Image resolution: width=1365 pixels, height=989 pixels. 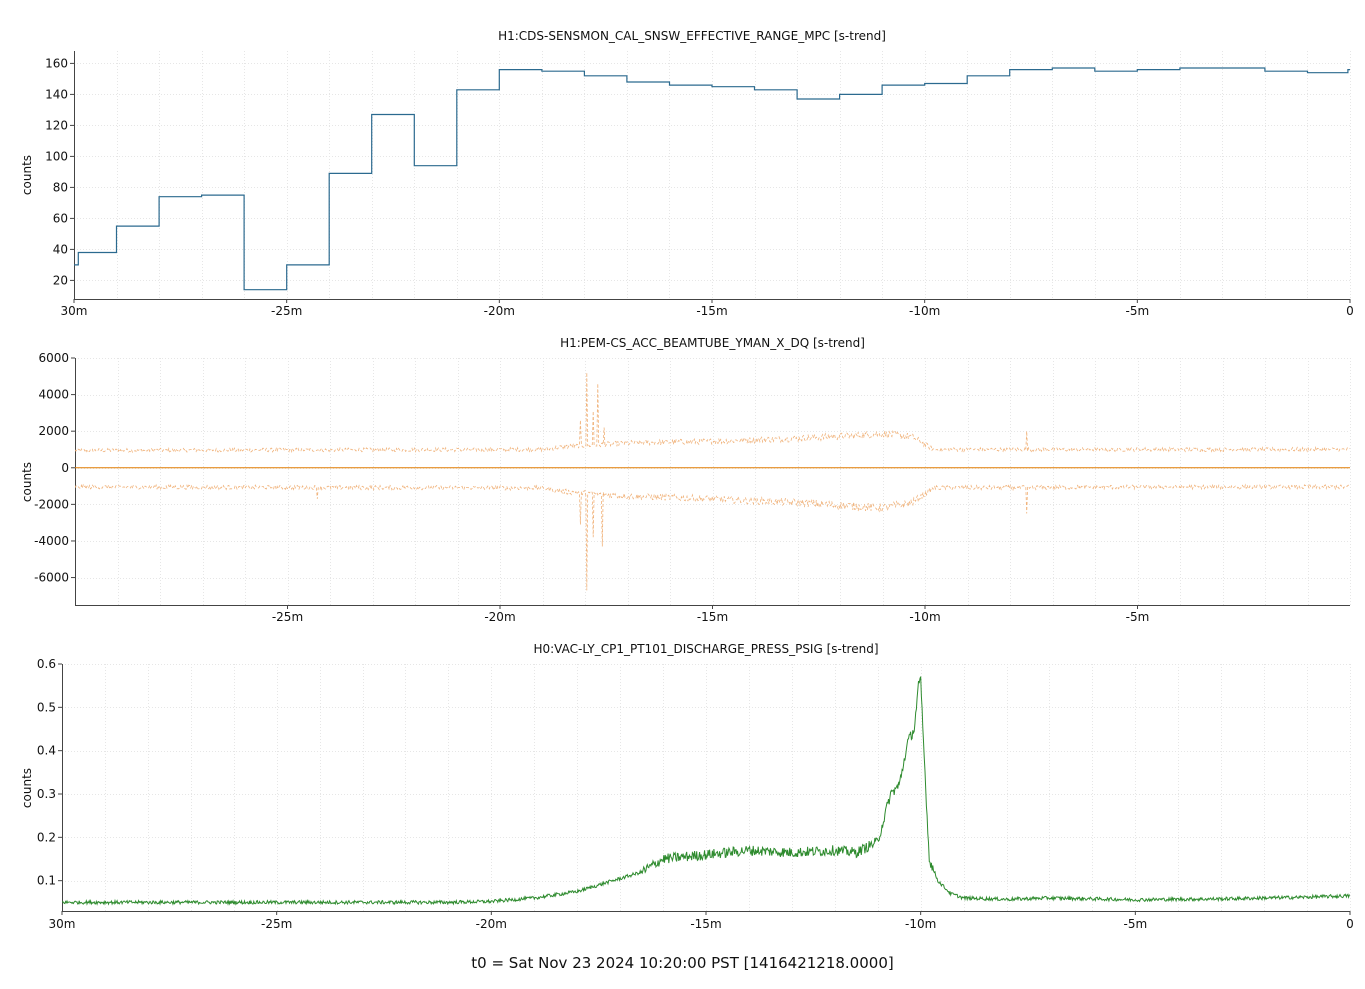 What do you see at coordinates (712, 537) in the screenshot?
I see `series-min-line` at bounding box center [712, 537].